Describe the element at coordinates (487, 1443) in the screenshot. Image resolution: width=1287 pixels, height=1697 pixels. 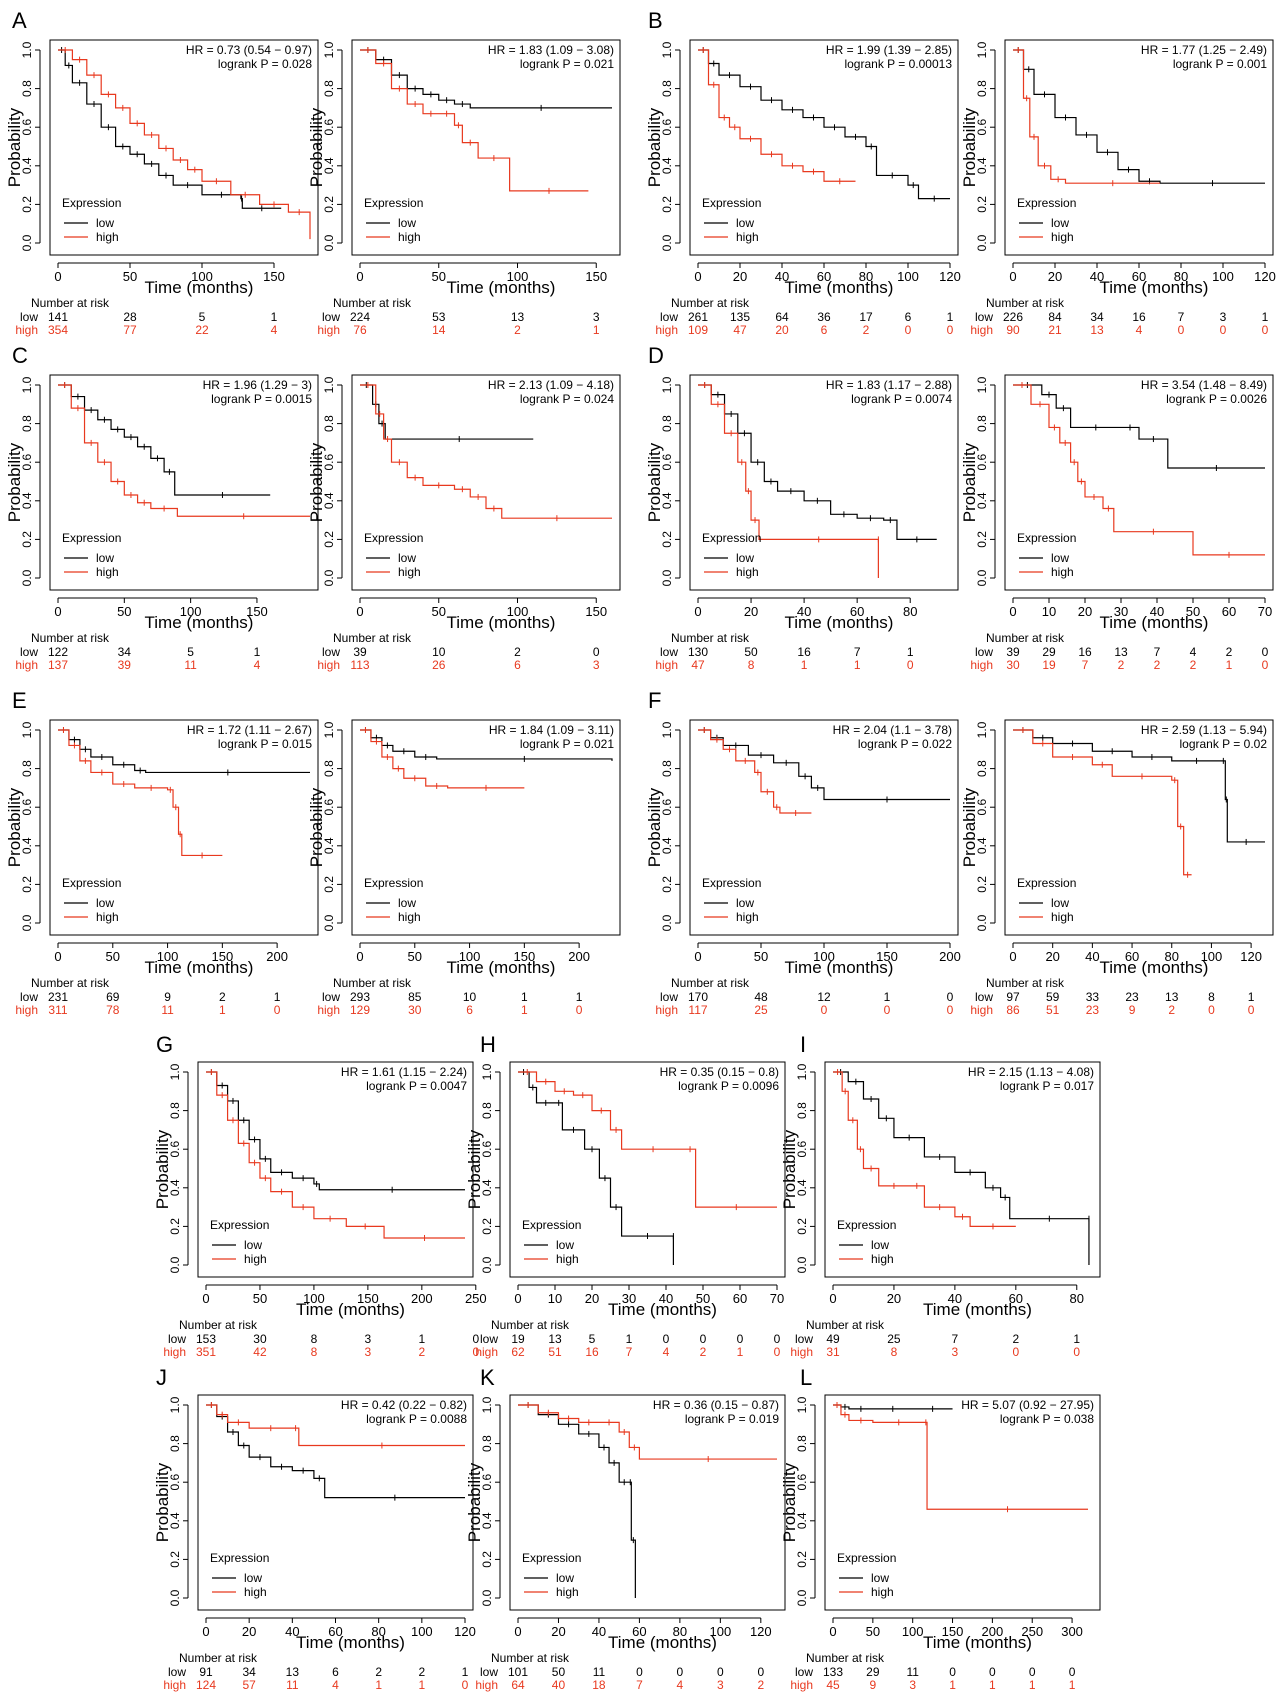
I see `y-tick-label: 0.8` at that location.